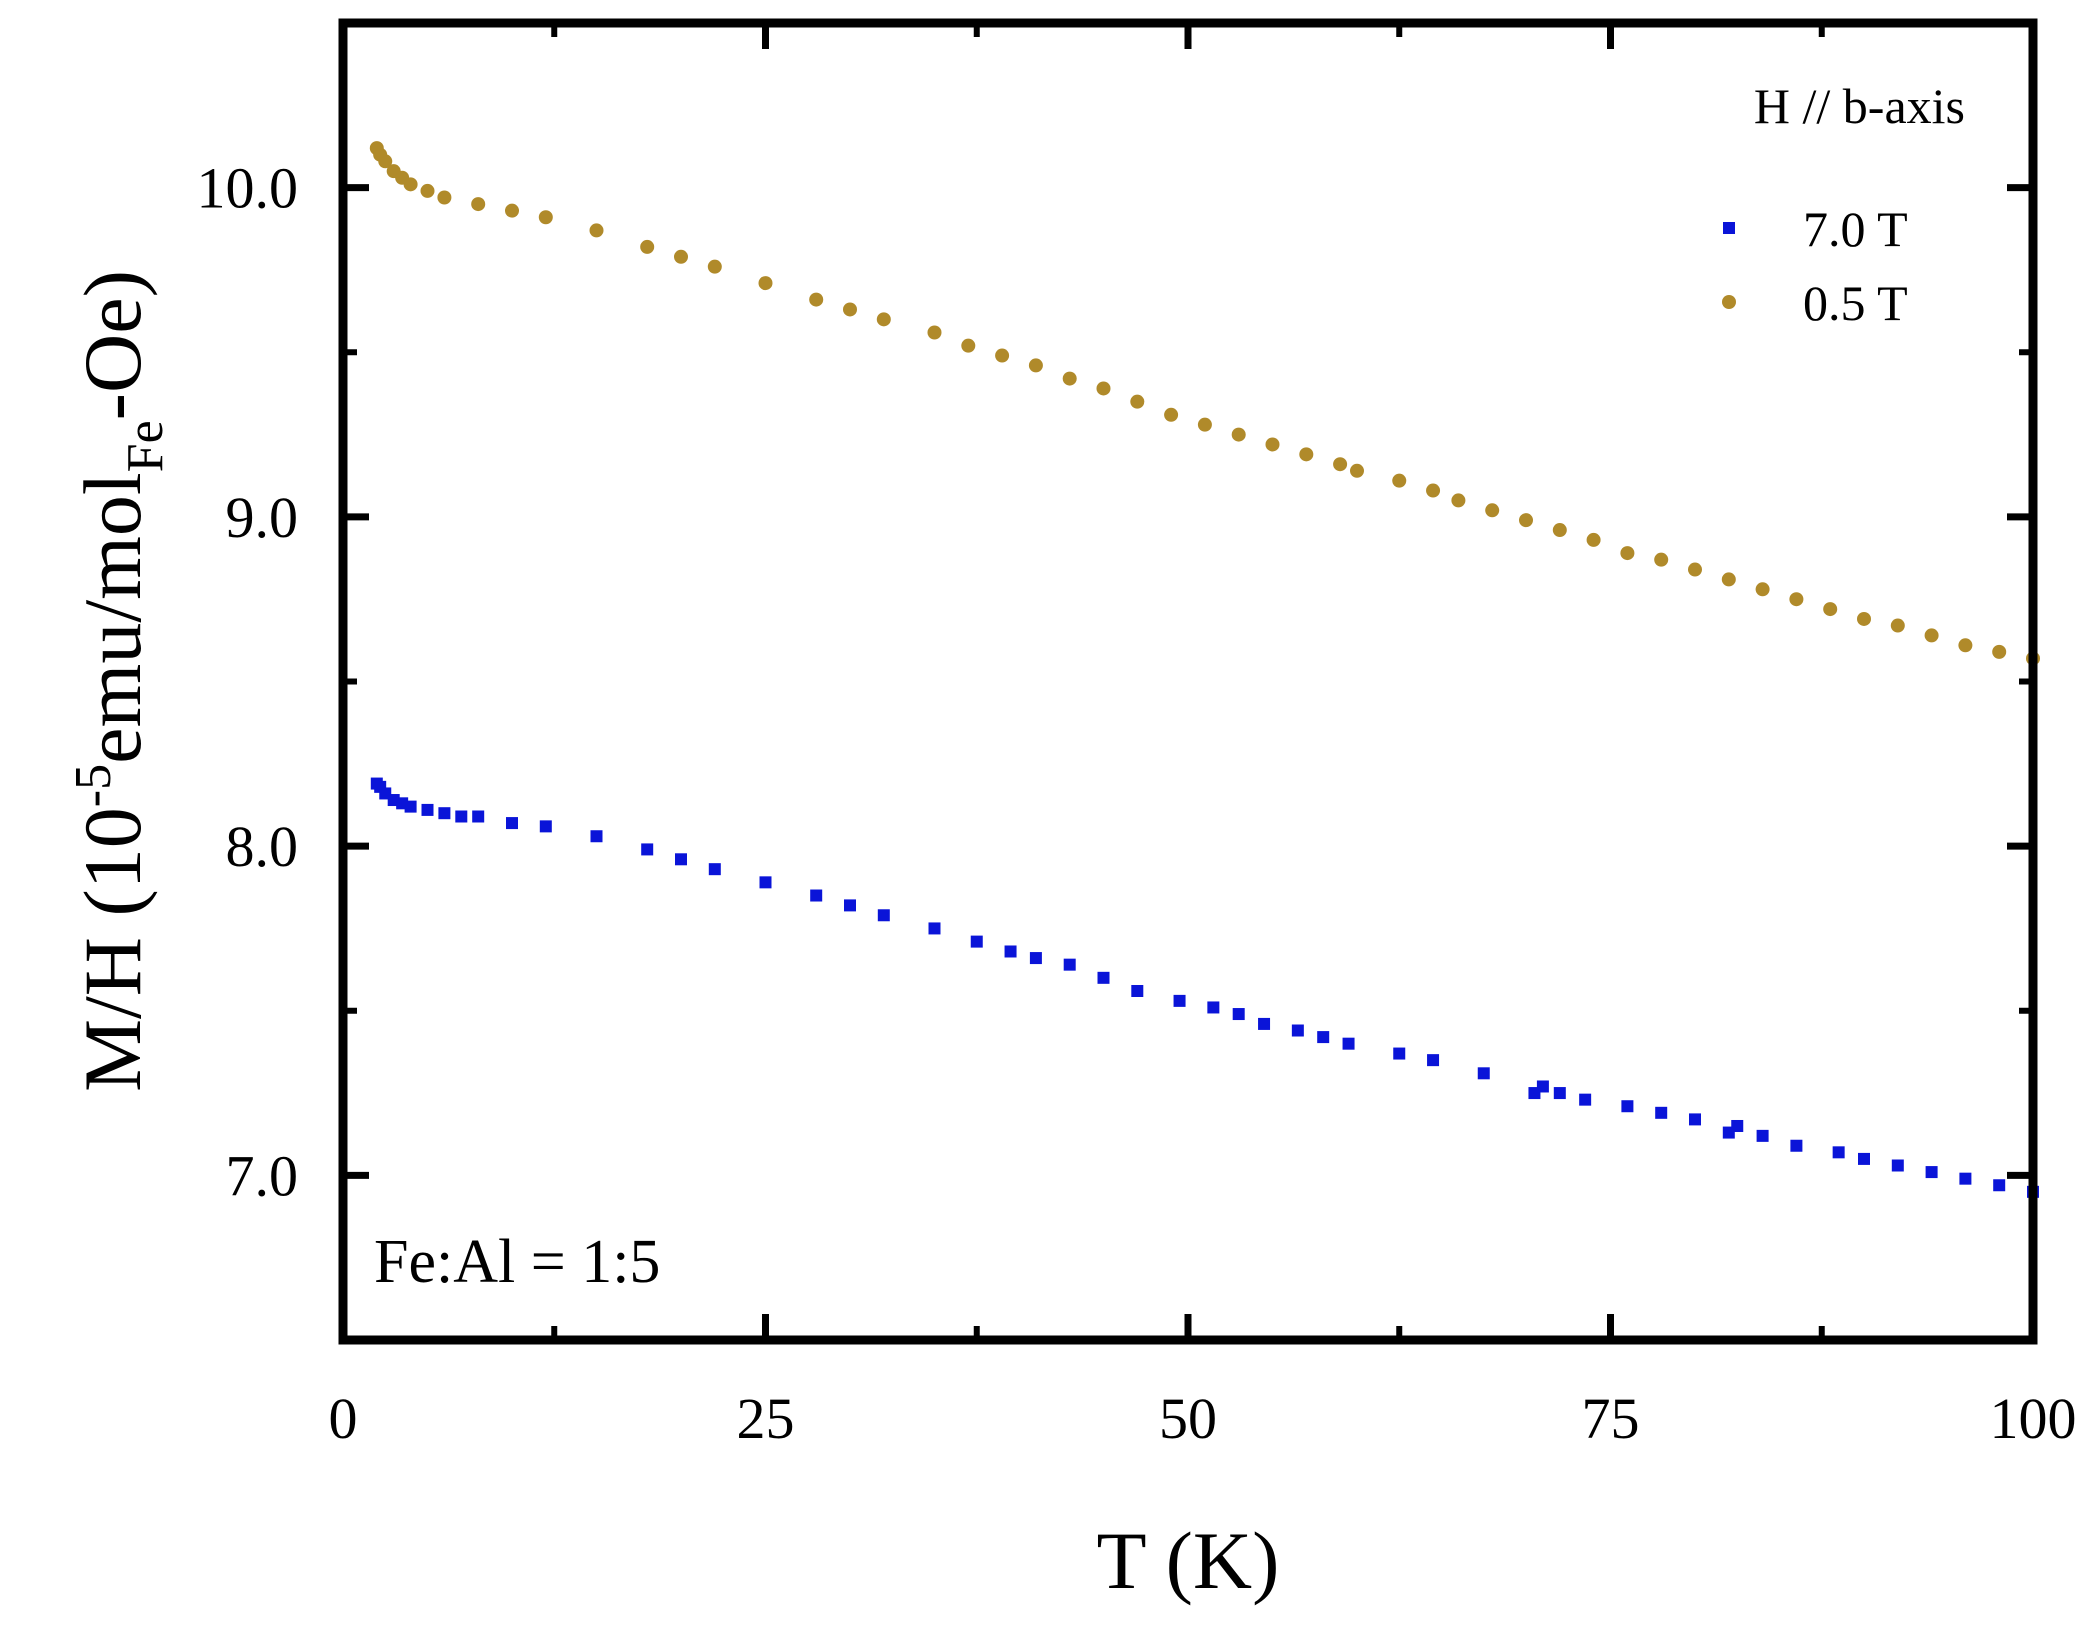 The width and height of the screenshot is (2098, 1628). Describe the element at coordinates (766, 1418) in the screenshot. I see `x-tick-label: 25` at that location.